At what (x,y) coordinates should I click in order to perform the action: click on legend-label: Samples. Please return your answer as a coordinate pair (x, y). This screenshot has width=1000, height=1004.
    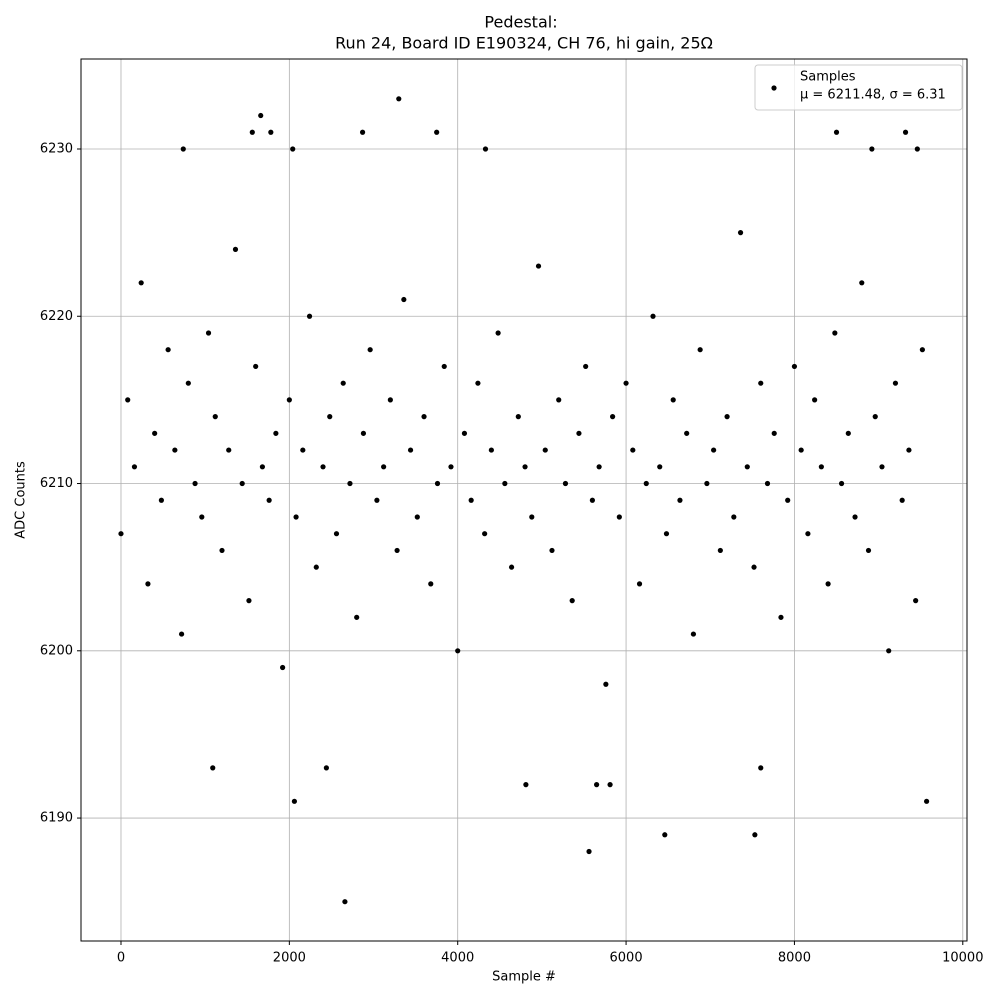
    Looking at the image, I should click on (828, 77).